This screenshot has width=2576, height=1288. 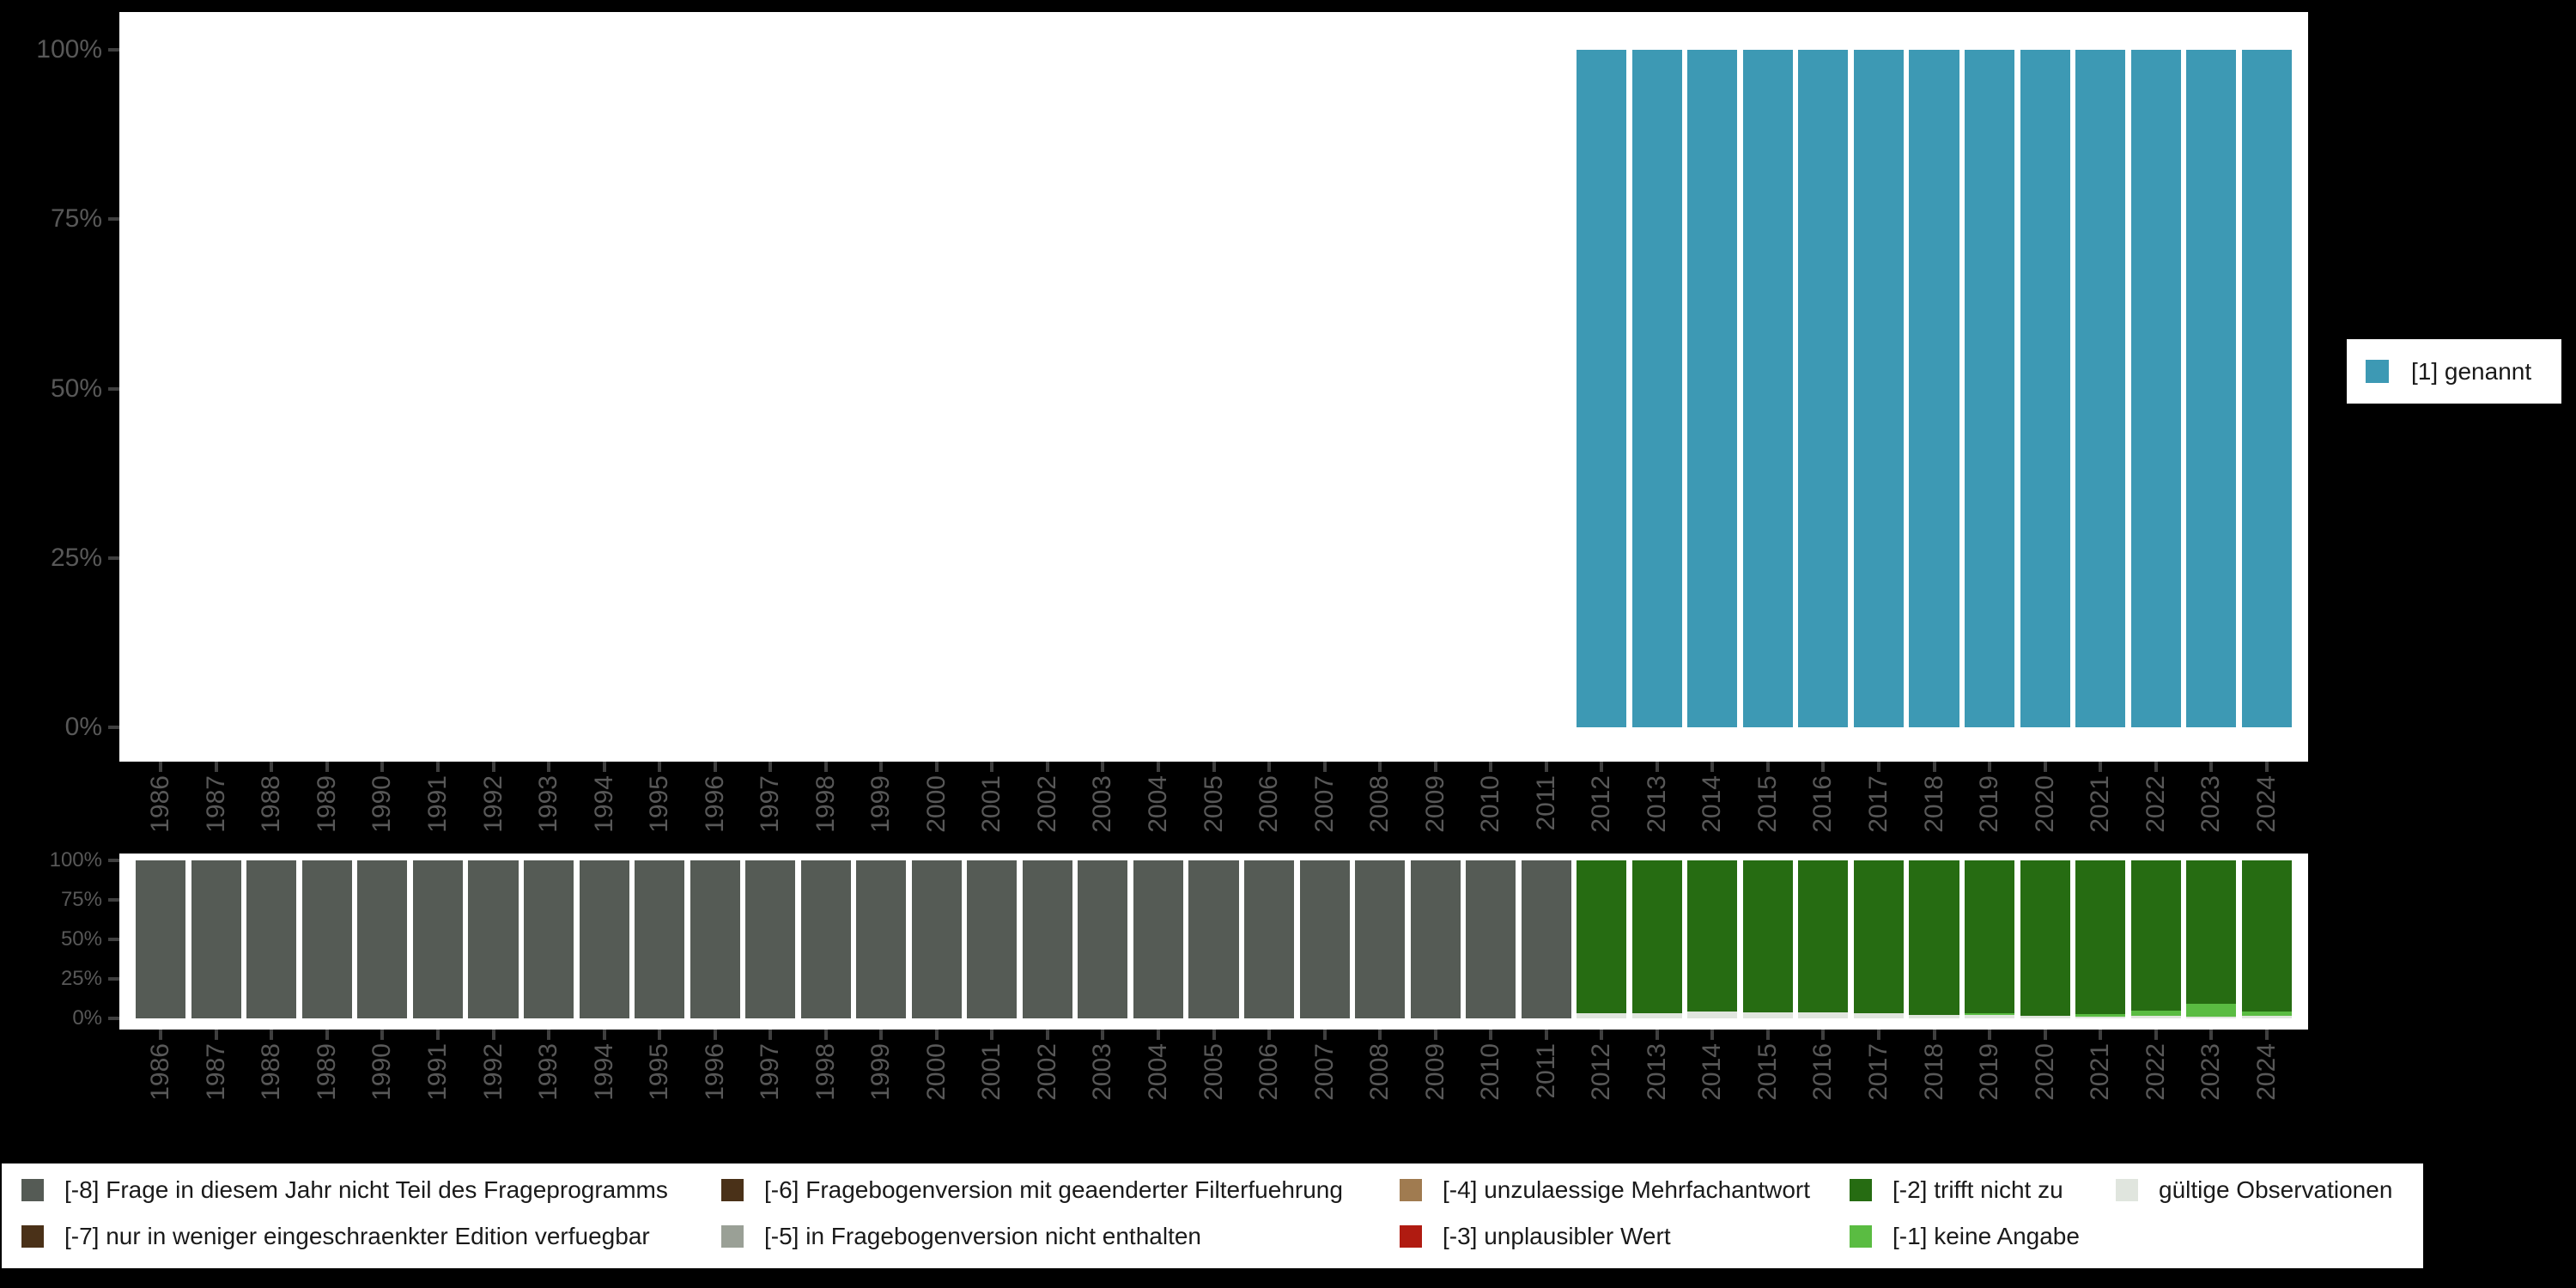 I want to click on legend-label: [-3] unplausibler Wert, so click(x=1557, y=1236).